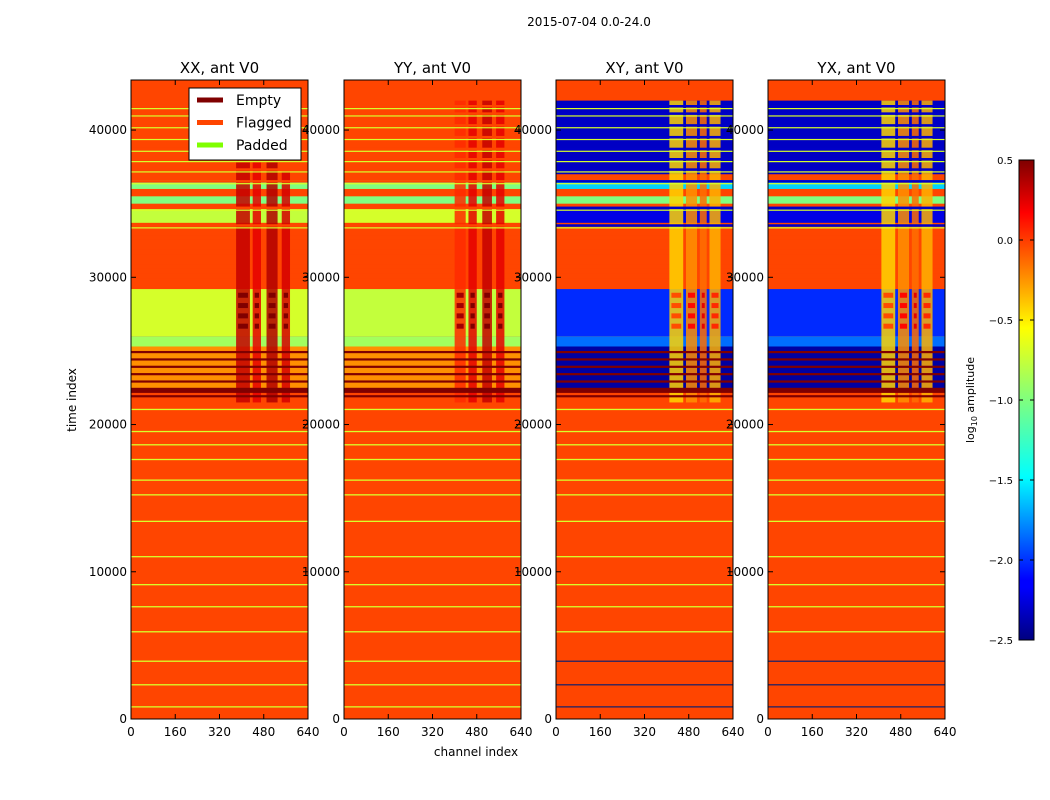 The image size is (1050, 800). Describe the element at coordinates (945, 732) in the screenshot. I see `x-tick-label: 640` at that location.